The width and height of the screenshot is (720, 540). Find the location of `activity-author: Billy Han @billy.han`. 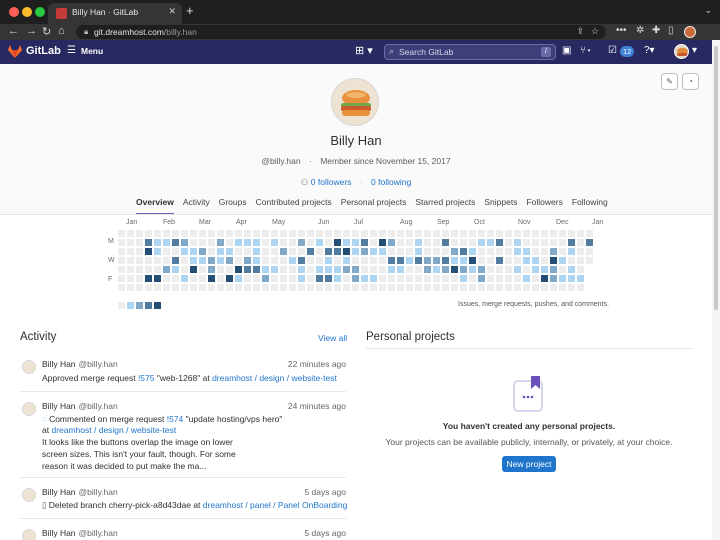

activity-author: Billy Han @billy.han is located at coordinates (80, 533).